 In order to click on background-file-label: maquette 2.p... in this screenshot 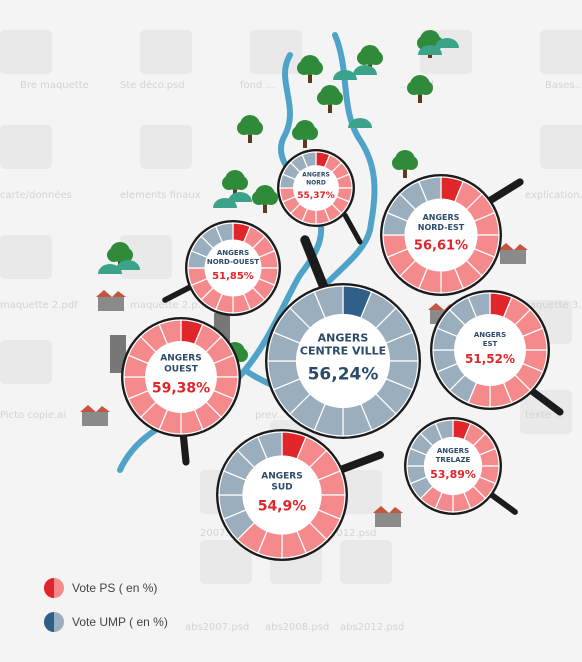, I will do `click(168, 305)`.